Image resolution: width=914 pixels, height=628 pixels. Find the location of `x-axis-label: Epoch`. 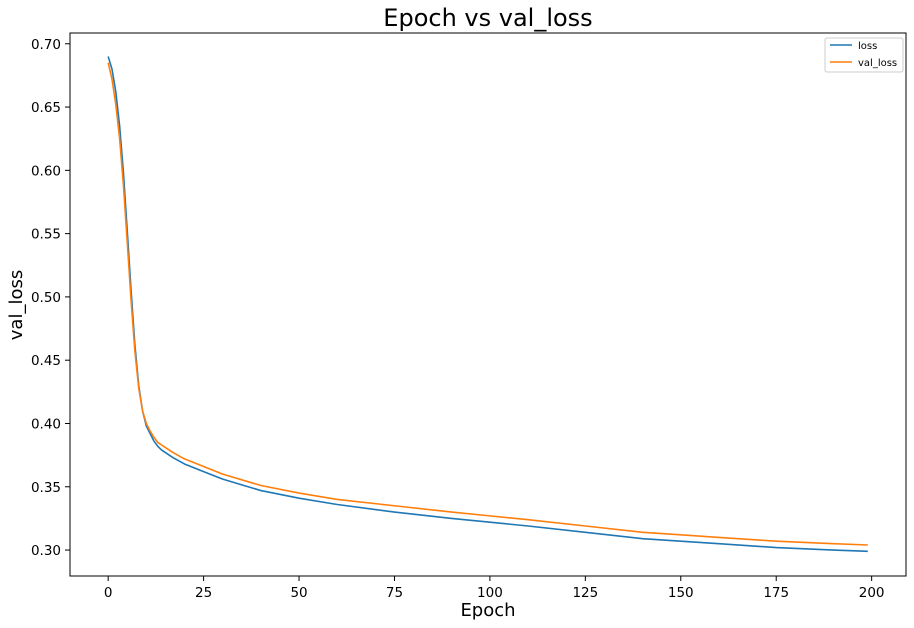

x-axis-label: Epoch is located at coordinates (487, 610).